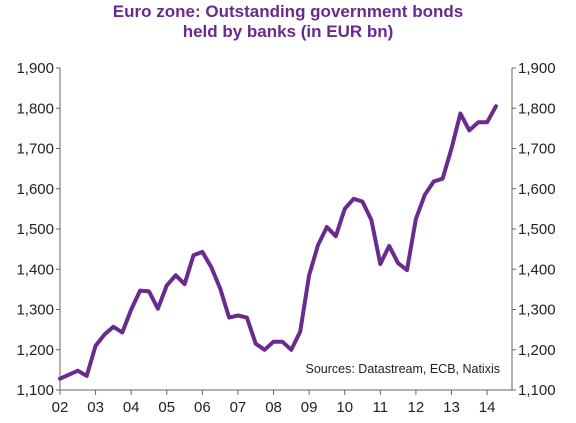 The width and height of the screenshot is (576, 423). I want to click on chart-title-line-2: held by banks (in EUR bn), so click(288, 31).